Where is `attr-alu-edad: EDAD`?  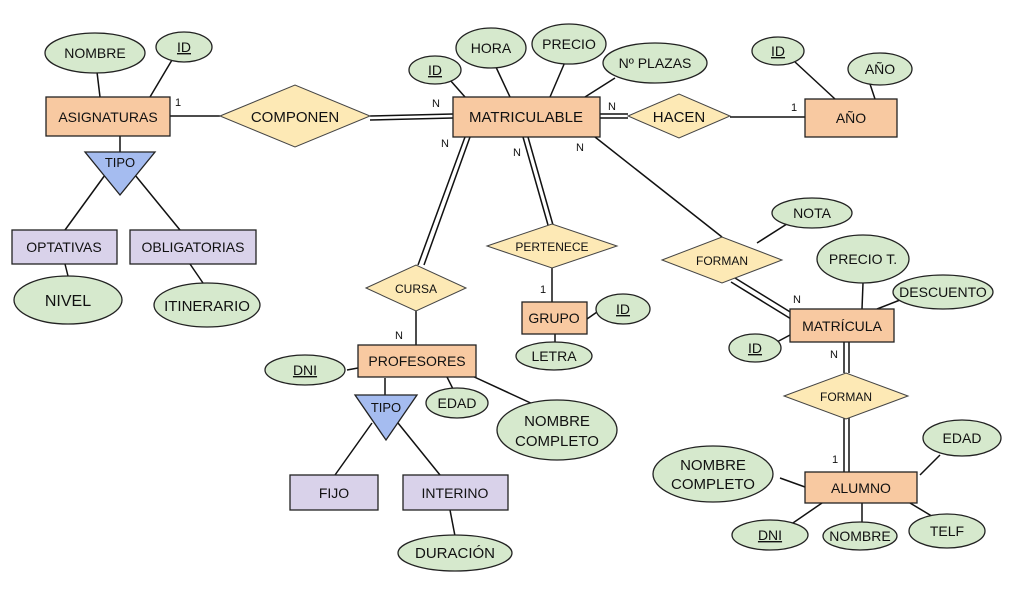 attr-alu-edad: EDAD is located at coordinates (962, 438).